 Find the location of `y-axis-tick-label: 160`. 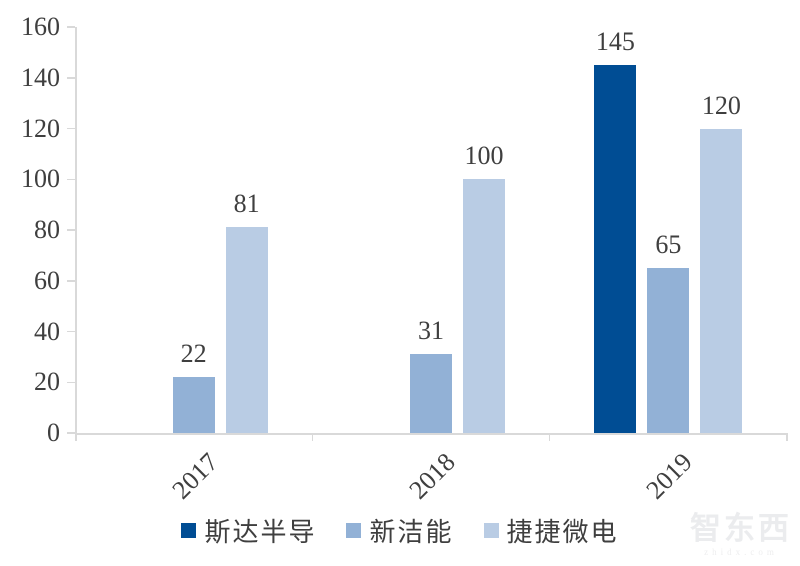

y-axis-tick-label: 160 is located at coordinates (40, 26).